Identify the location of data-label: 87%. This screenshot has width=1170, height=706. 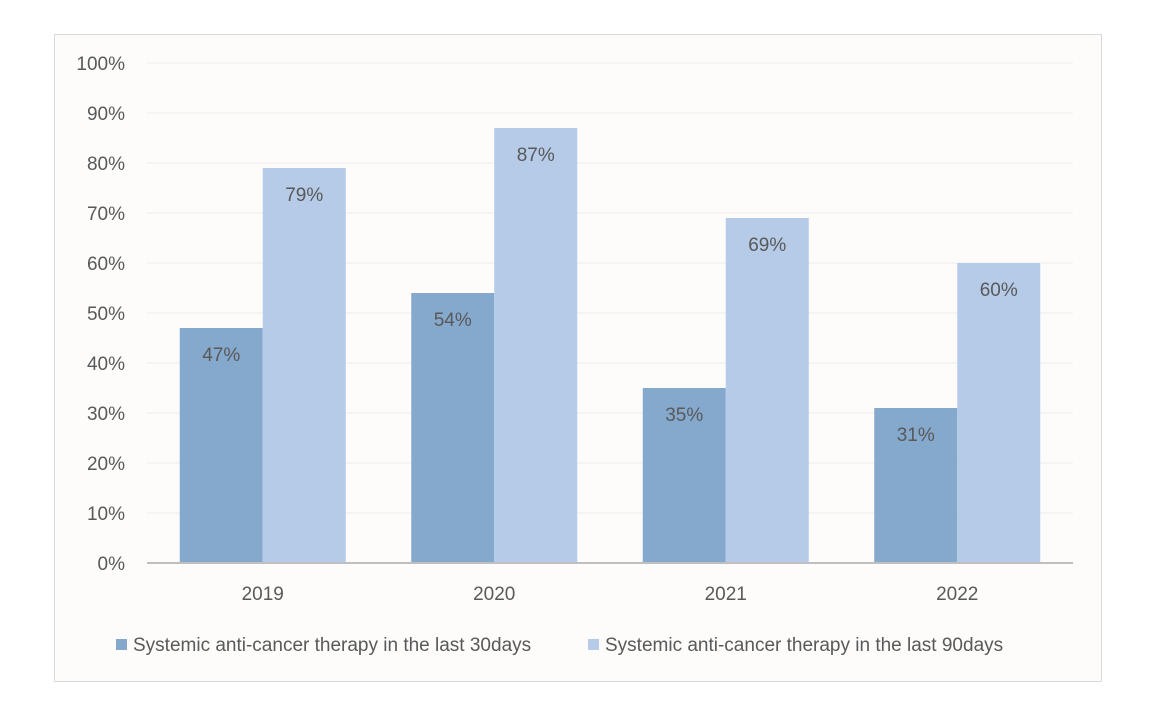
(536, 155).